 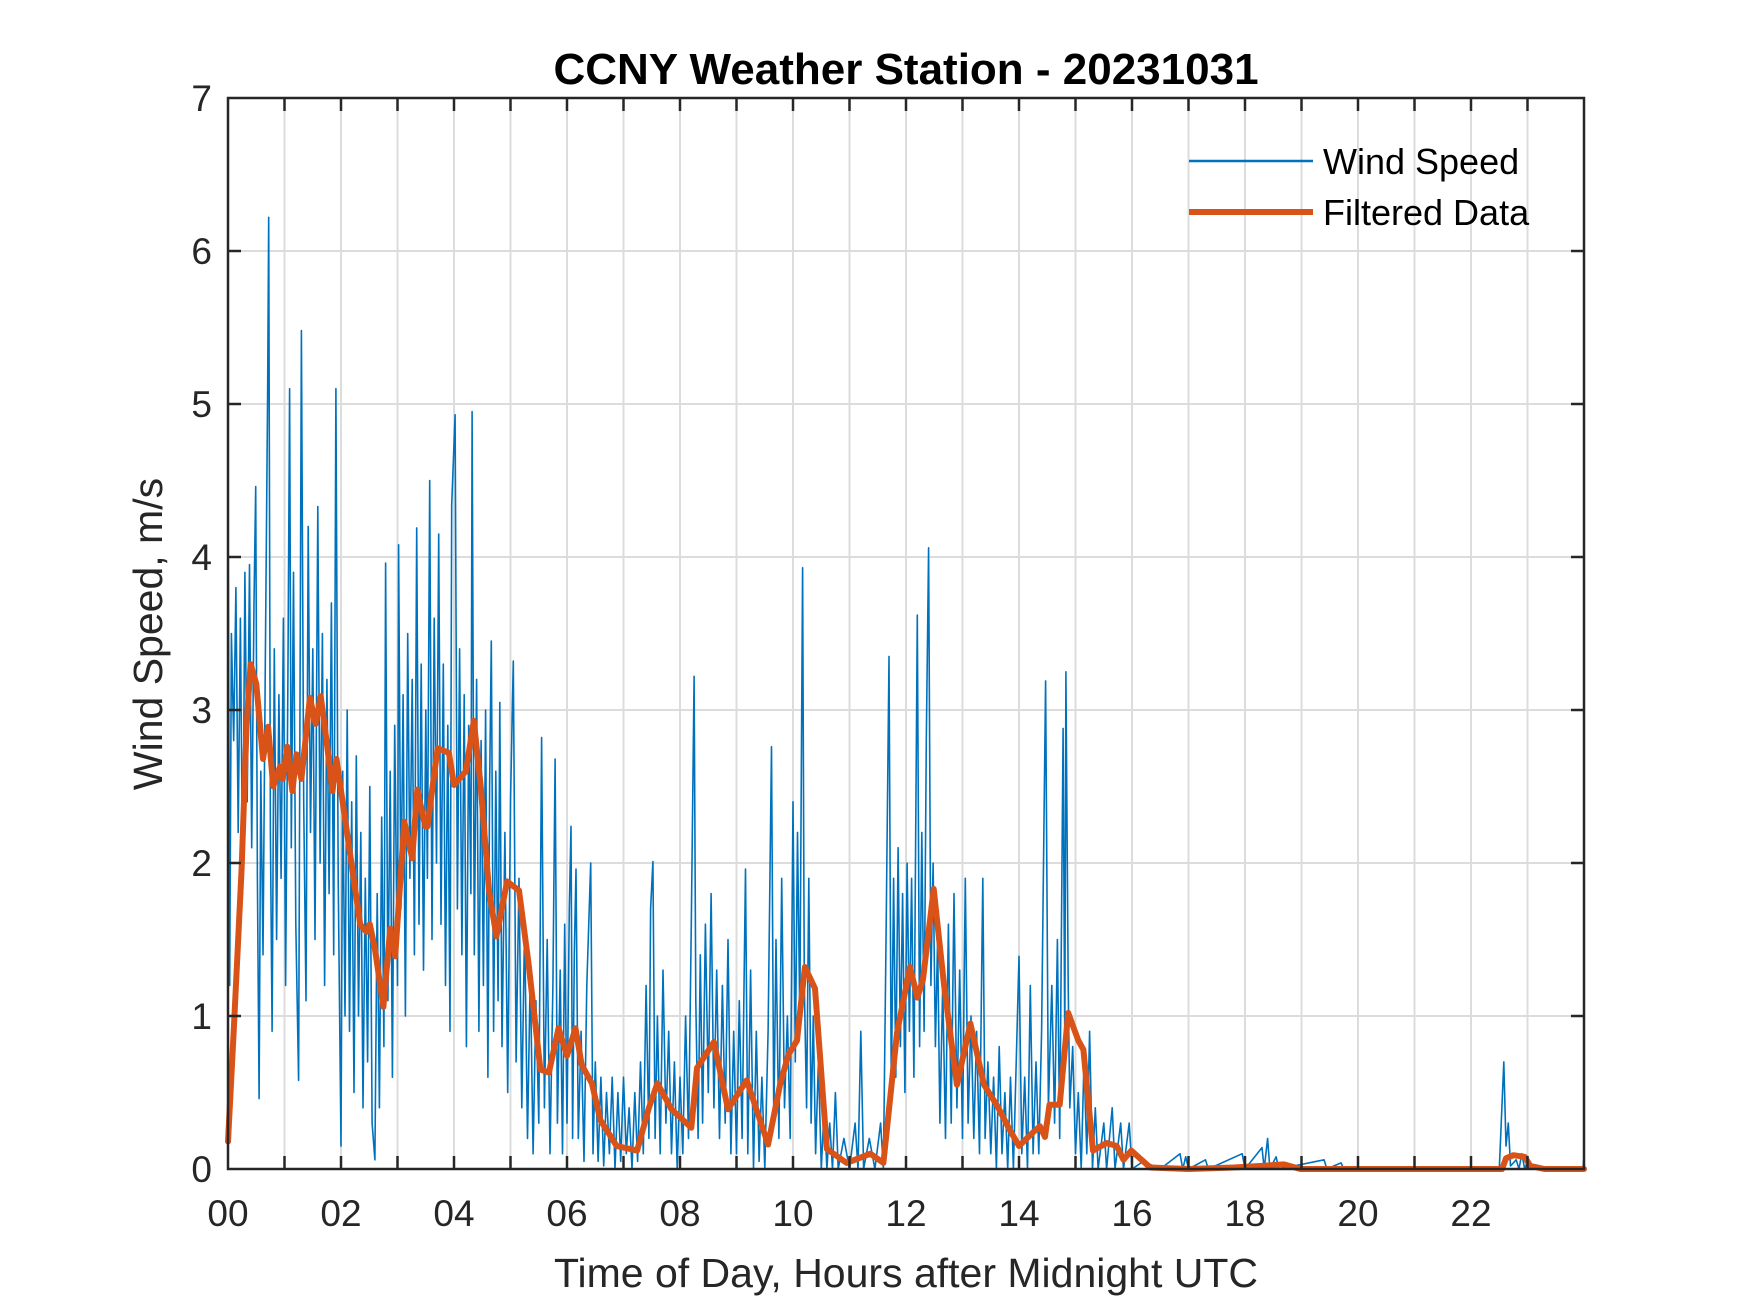 What do you see at coordinates (201, 710) in the screenshot?
I see `y-tick-label: 3` at bounding box center [201, 710].